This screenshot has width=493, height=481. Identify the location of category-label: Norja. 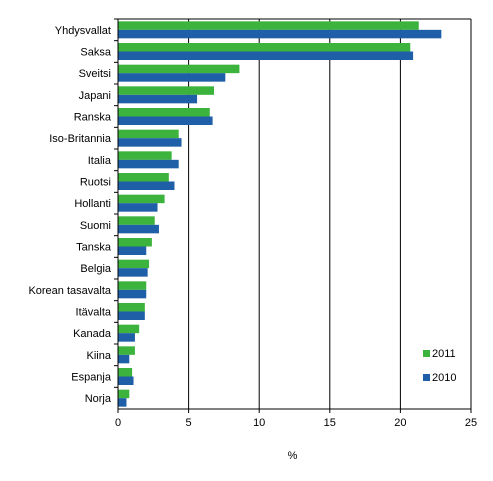
(98, 399).